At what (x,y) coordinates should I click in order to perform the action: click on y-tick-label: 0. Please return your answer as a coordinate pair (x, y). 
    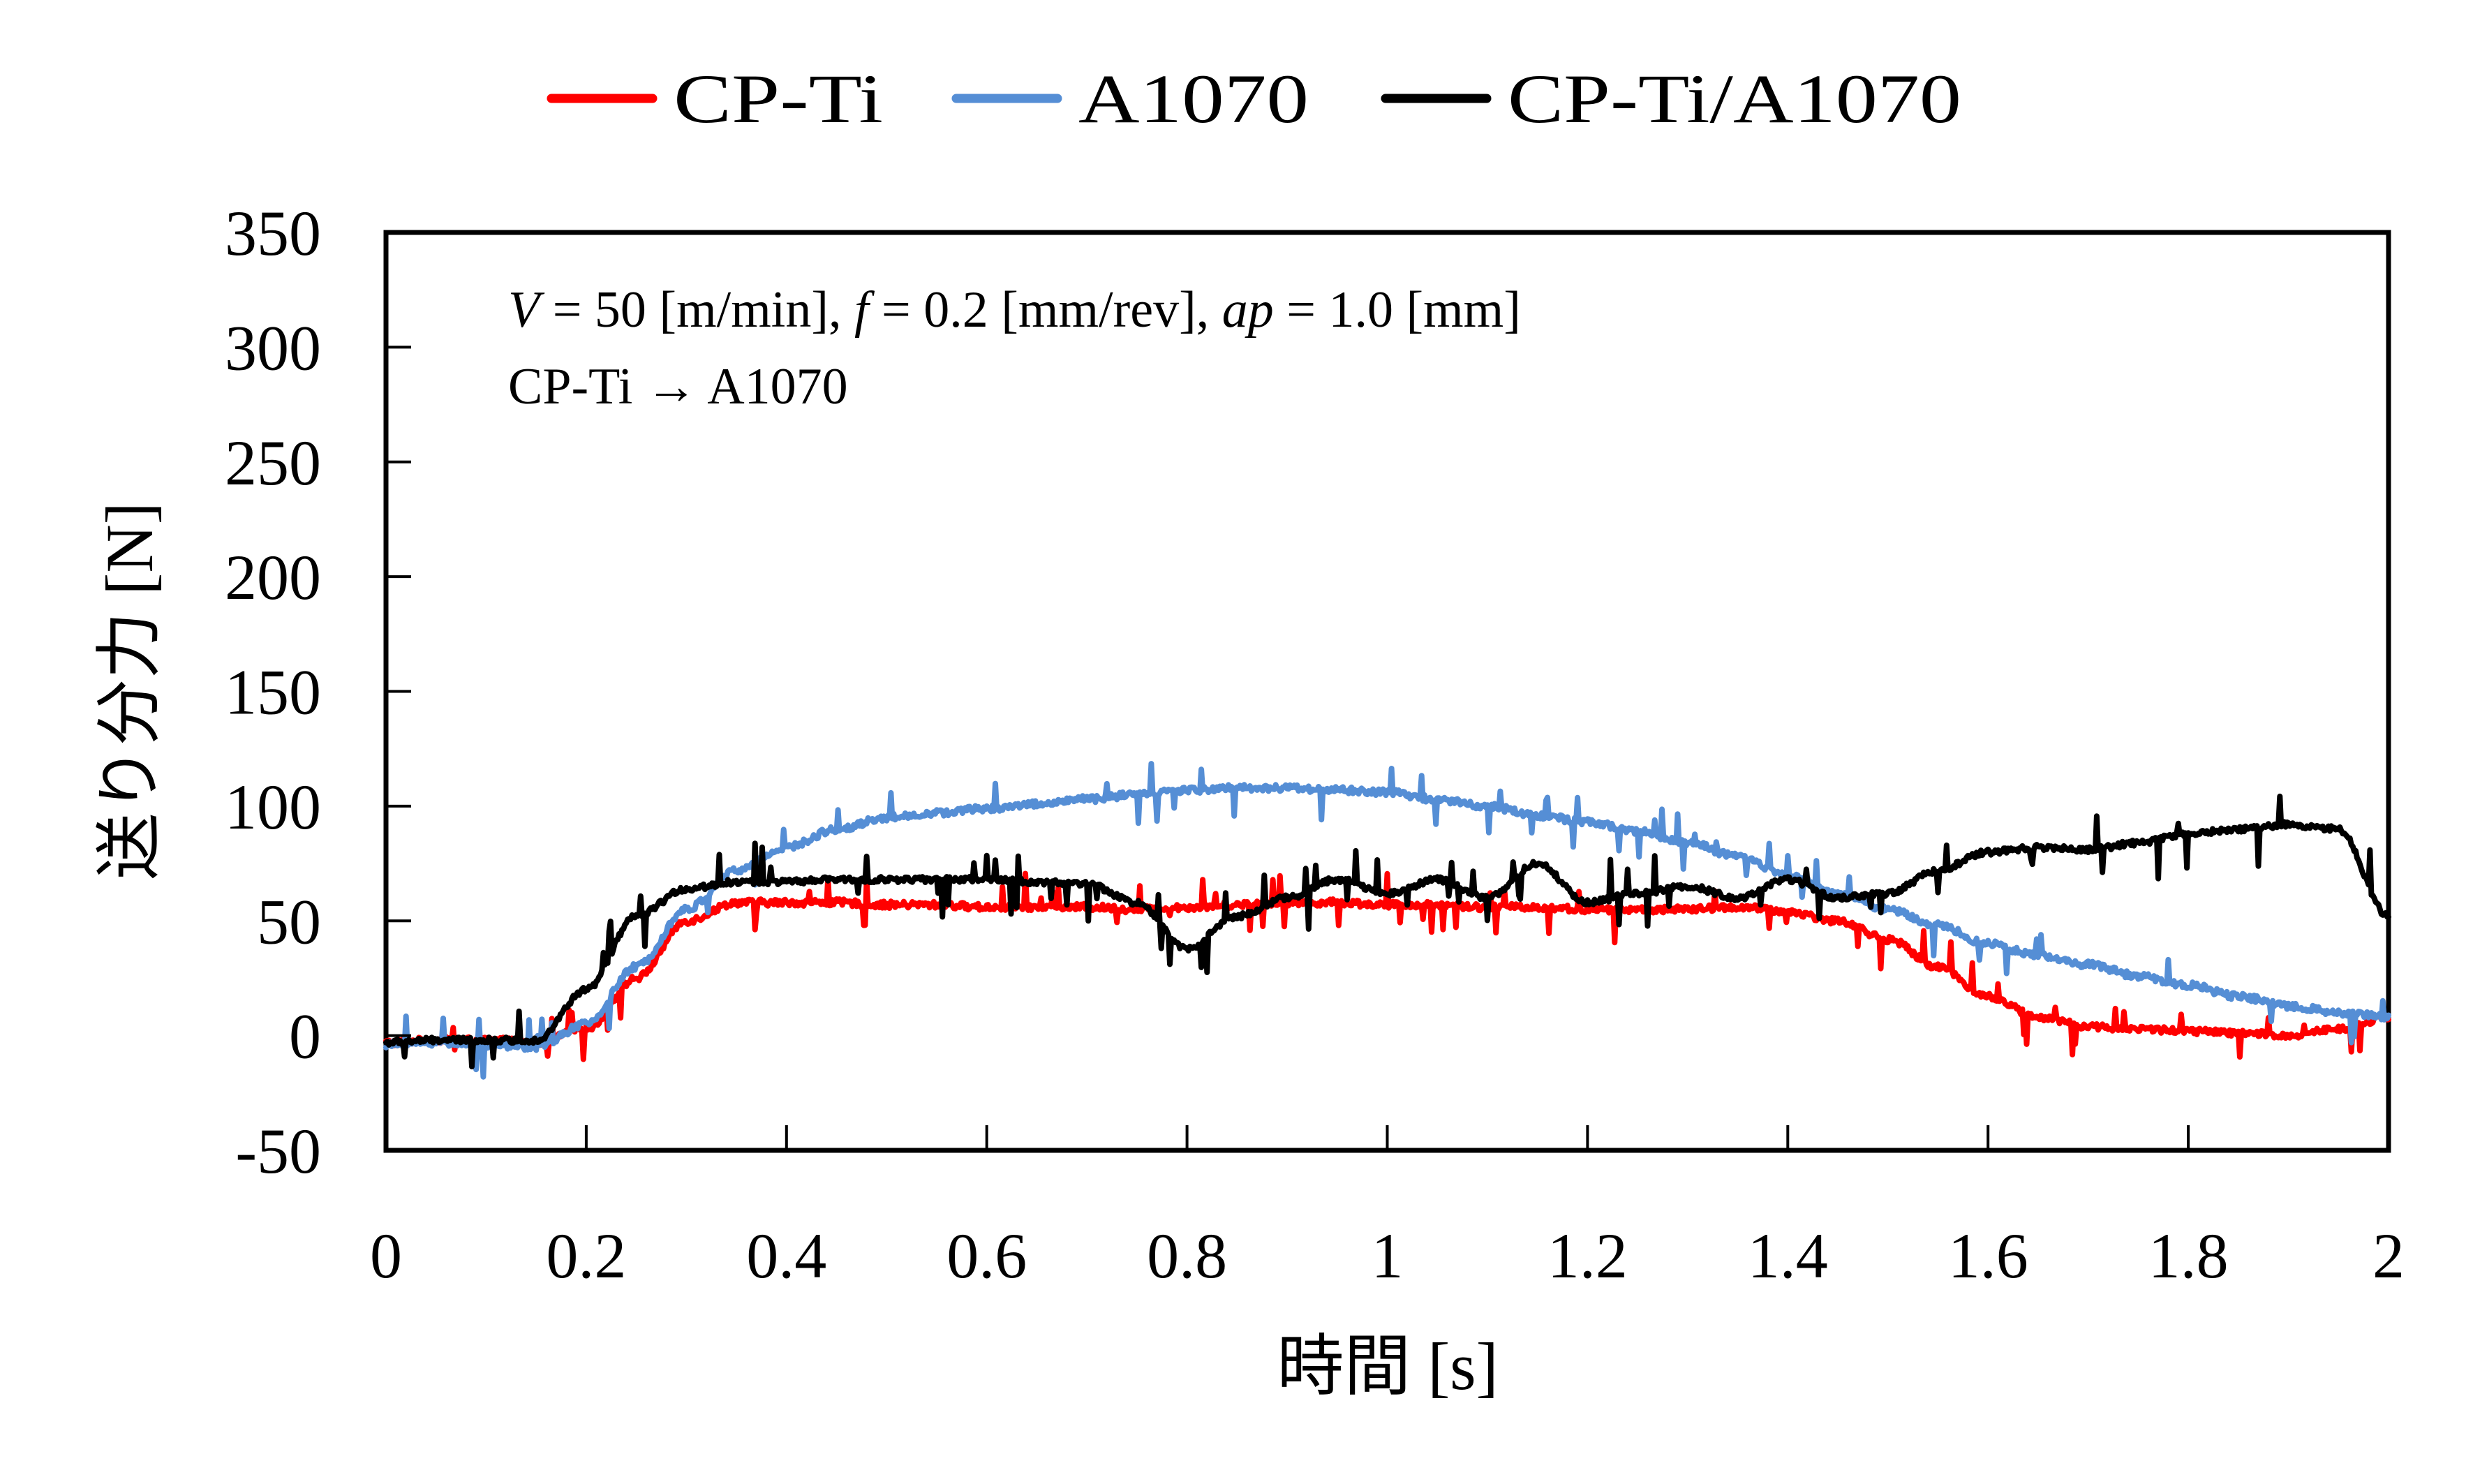
    Looking at the image, I should click on (305, 1036).